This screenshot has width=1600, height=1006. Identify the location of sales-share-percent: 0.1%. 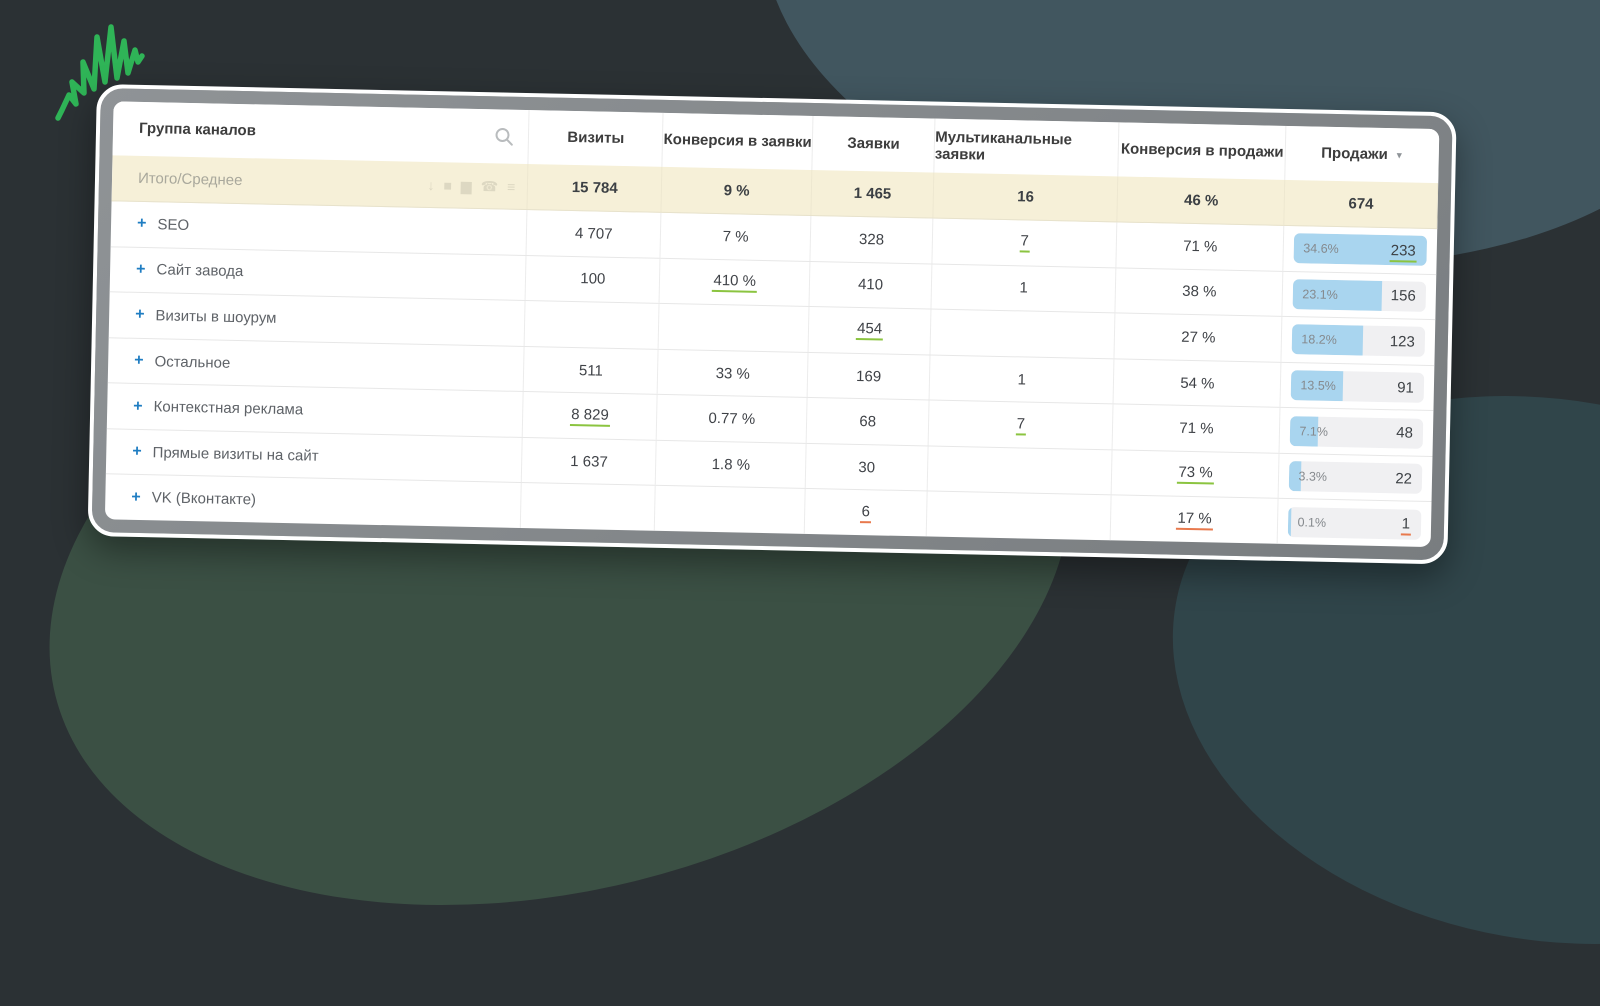
(1312, 522).